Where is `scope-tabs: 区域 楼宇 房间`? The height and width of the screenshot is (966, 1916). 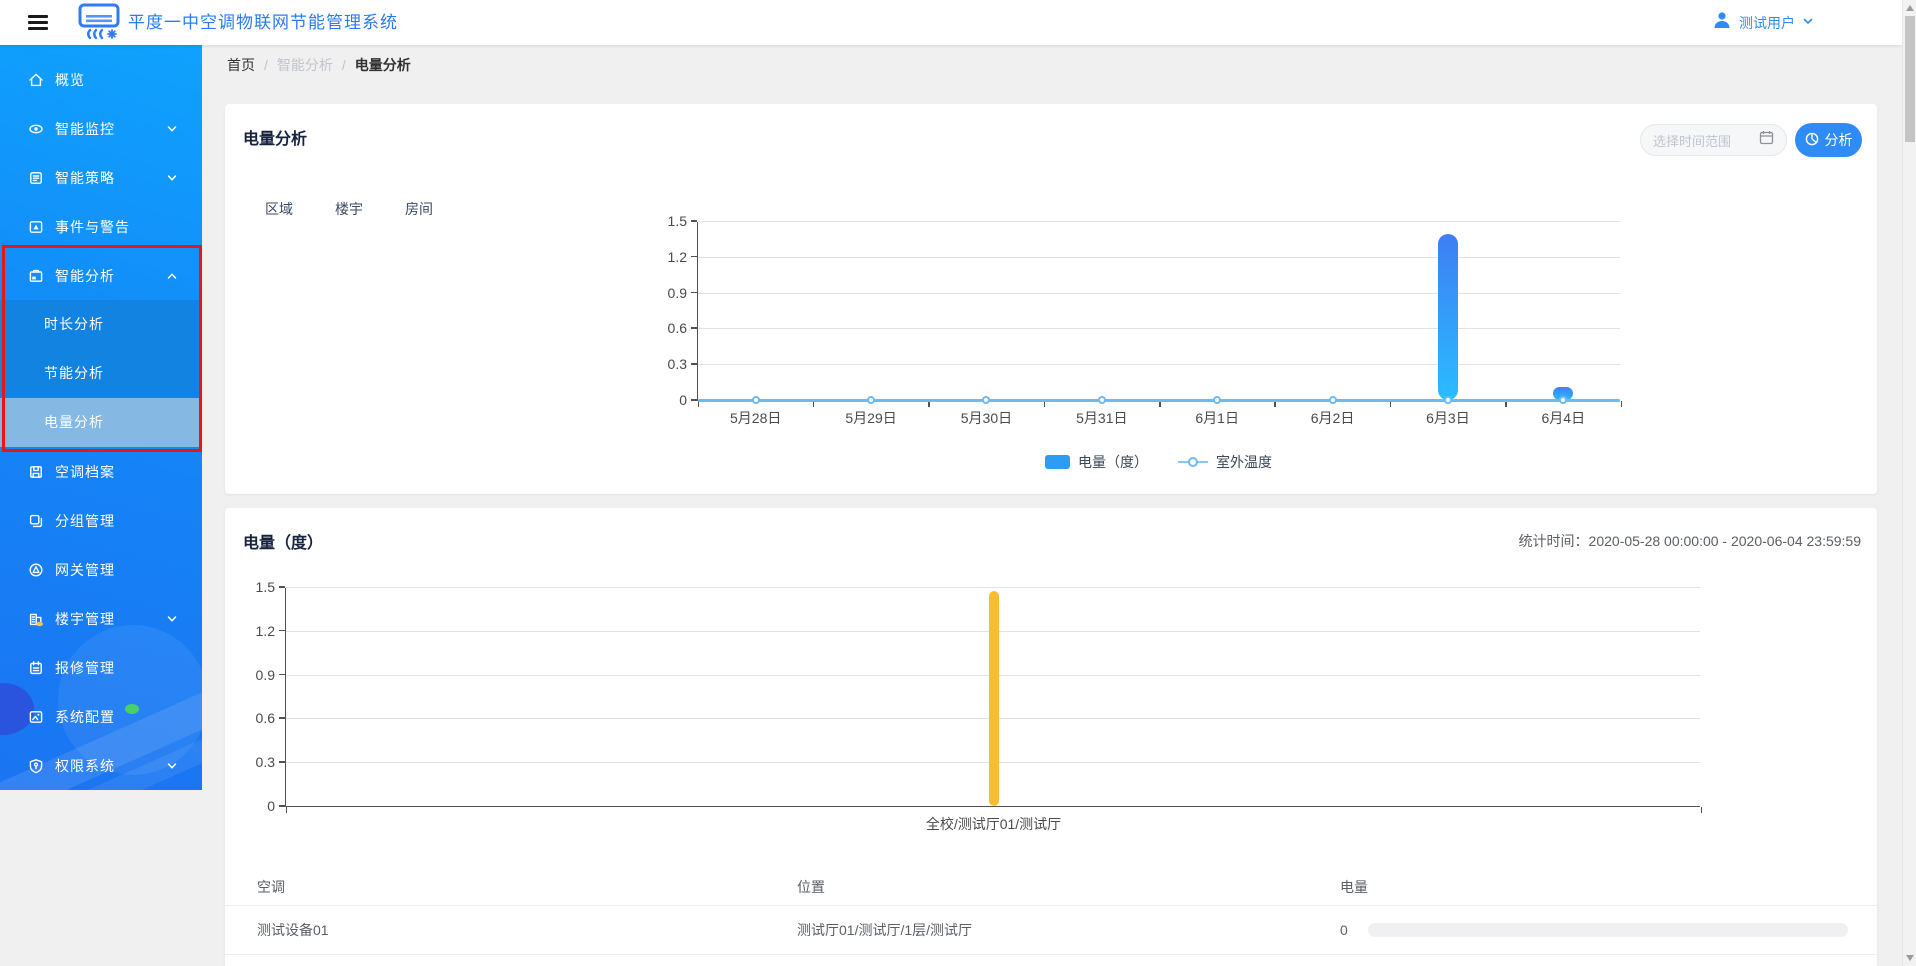
scope-tabs: 区域 楼宇 房间 is located at coordinates (349, 209).